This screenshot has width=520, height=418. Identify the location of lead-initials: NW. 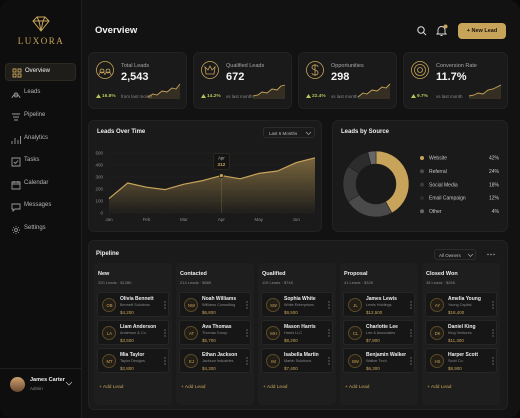
(191, 306).